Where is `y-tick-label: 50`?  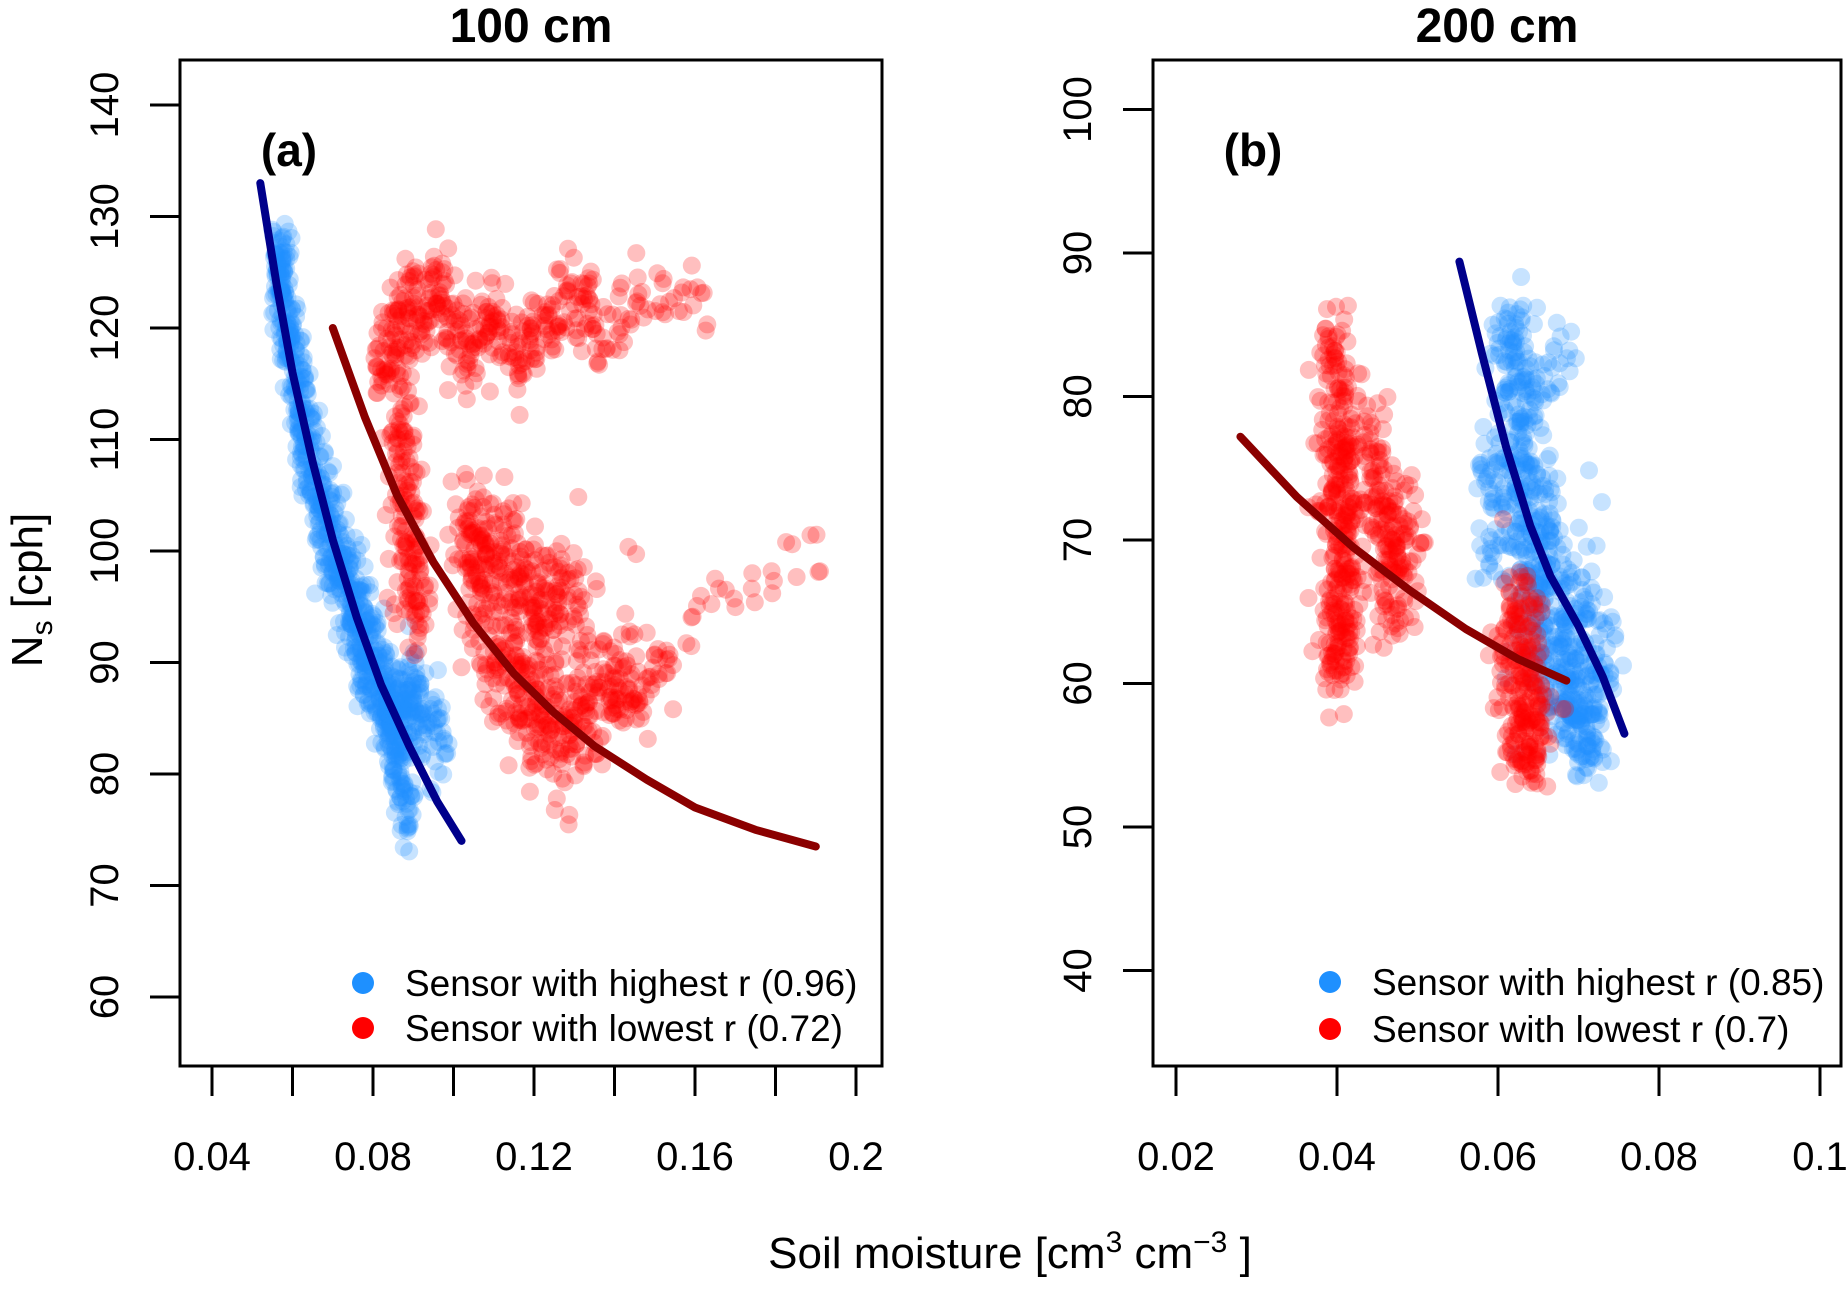 y-tick-label: 50 is located at coordinates (1078, 827).